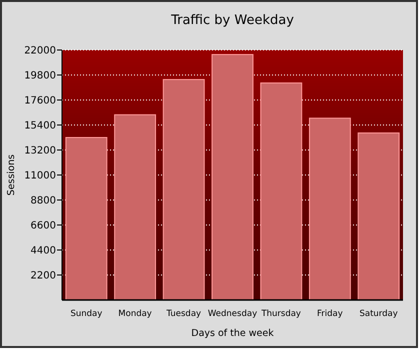 This screenshot has width=420, height=350. What do you see at coordinates (43, 251) in the screenshot?
I see `y-tick-label: 4400` at bounding box center [43, 251].